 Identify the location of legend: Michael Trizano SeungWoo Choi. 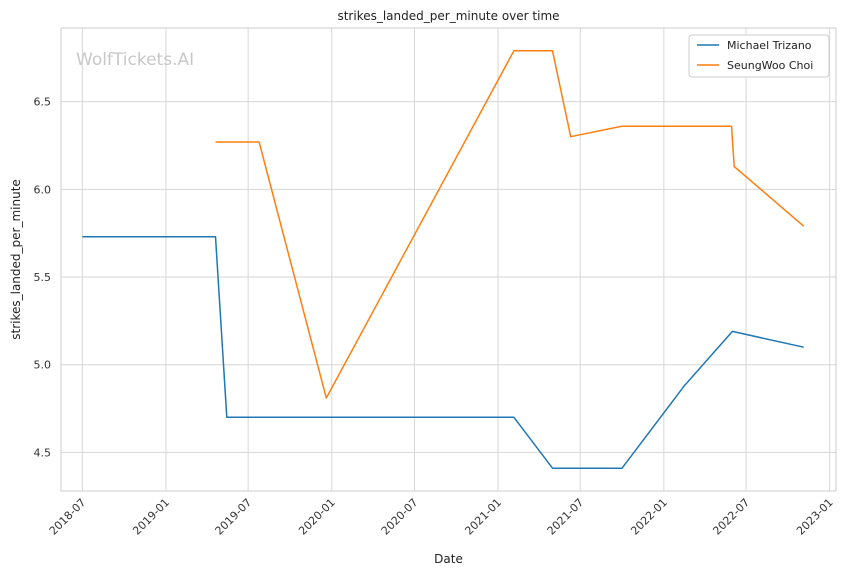
(759, 56).